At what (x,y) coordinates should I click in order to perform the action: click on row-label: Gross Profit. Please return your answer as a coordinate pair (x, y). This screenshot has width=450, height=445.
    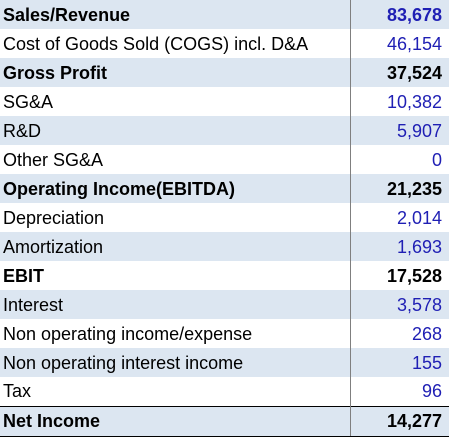
    Looking at the image, I should click on (175, 72).